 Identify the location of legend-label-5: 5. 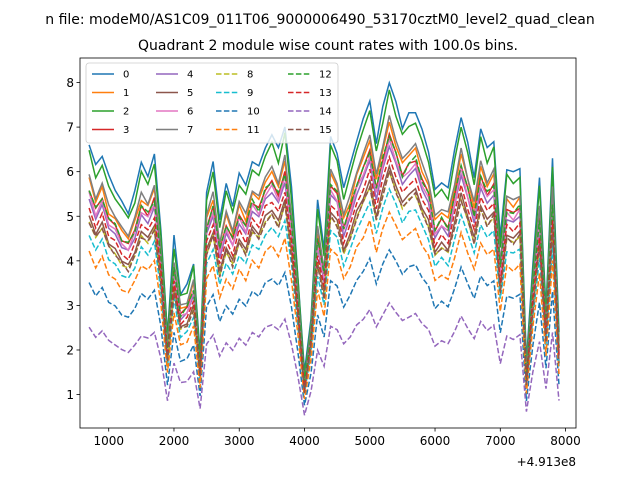
(190, 93).